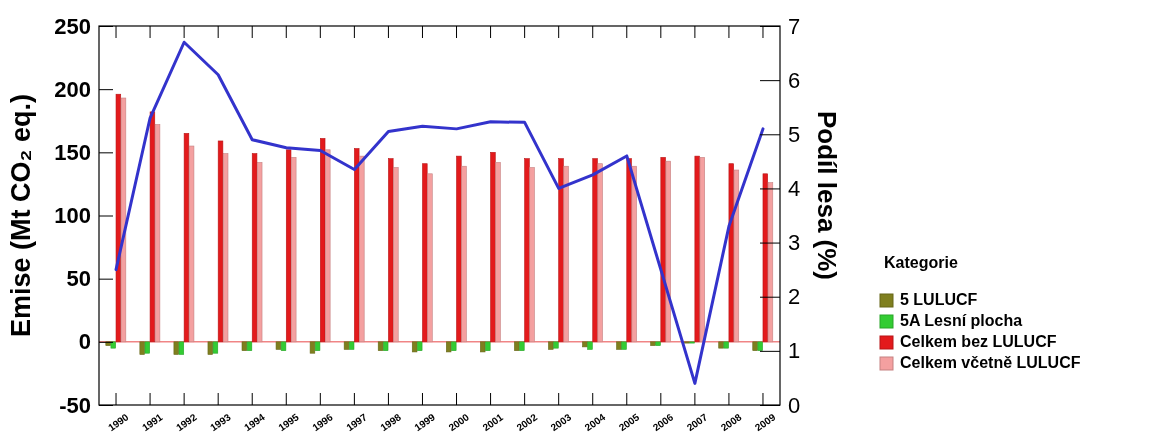 This screenshot has height=443, width=1166. Describe the element at coordinates (493, 422) in the screenshot. I see `x-tick-label: 2001` at that location.